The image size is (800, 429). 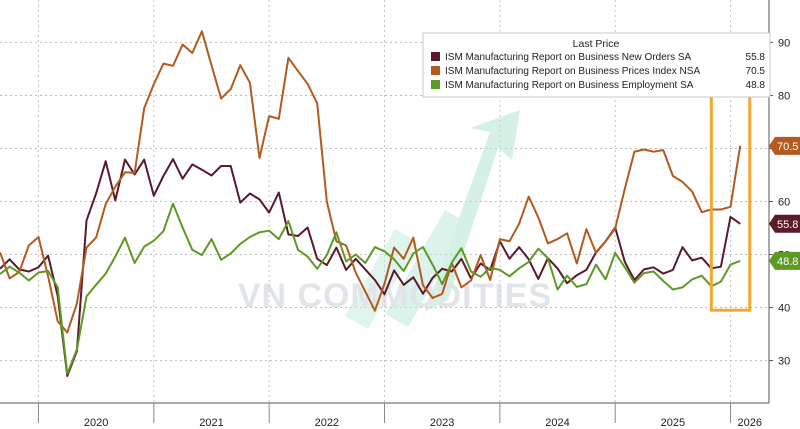 What do you see at coordinates (557, 423) in the screenshot?
I see `x-tick-label: 2024` at bounding box center [557, 423].